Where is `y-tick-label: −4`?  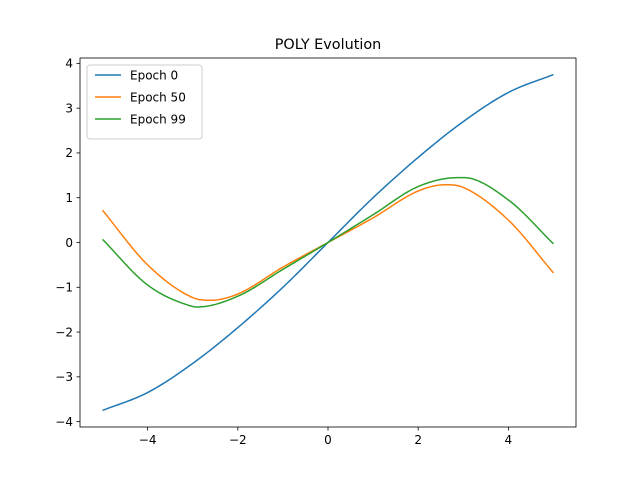 y-tick-label: −4 is located at coordinates (64, 422).